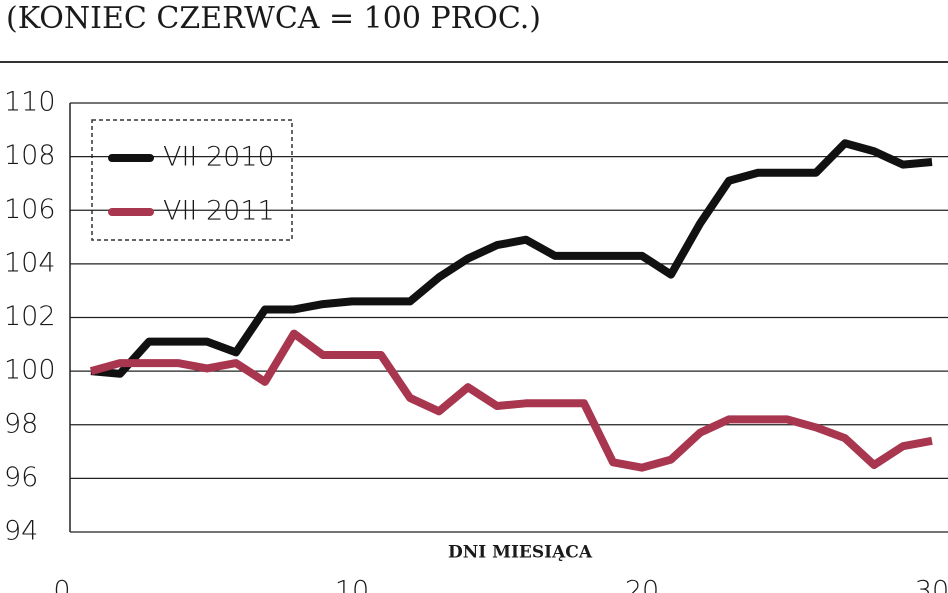  I want to click on y-tick-label: 98, so click(21, 423).